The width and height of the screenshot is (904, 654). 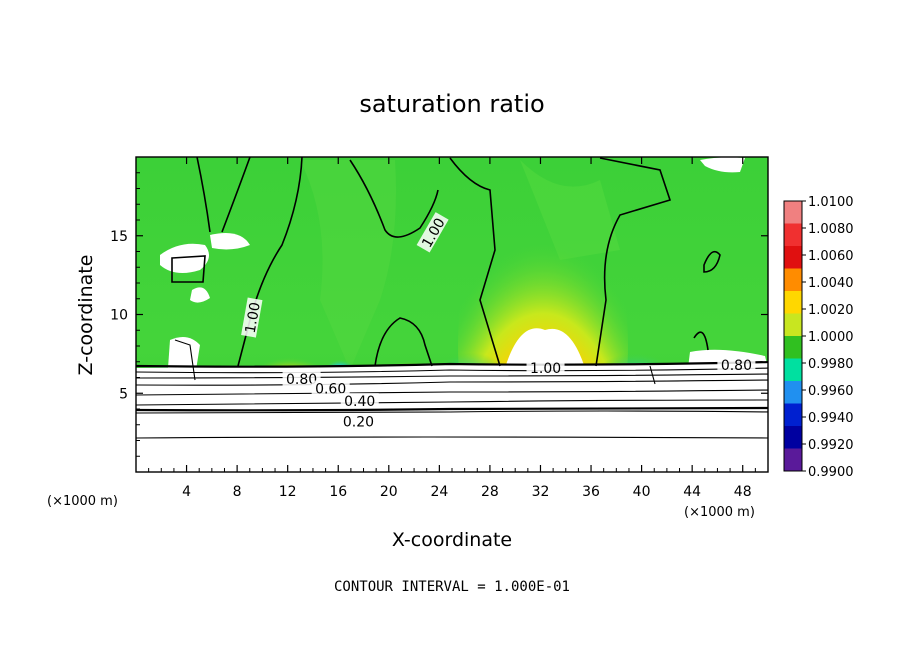 I want to click on contour-label: 0.40, so click(x=359, y=401).